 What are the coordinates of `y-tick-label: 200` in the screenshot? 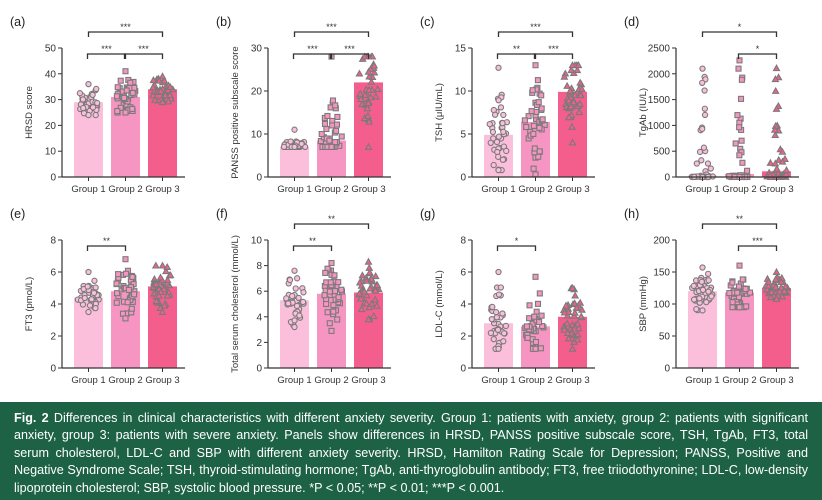 It's located at (661, 241).